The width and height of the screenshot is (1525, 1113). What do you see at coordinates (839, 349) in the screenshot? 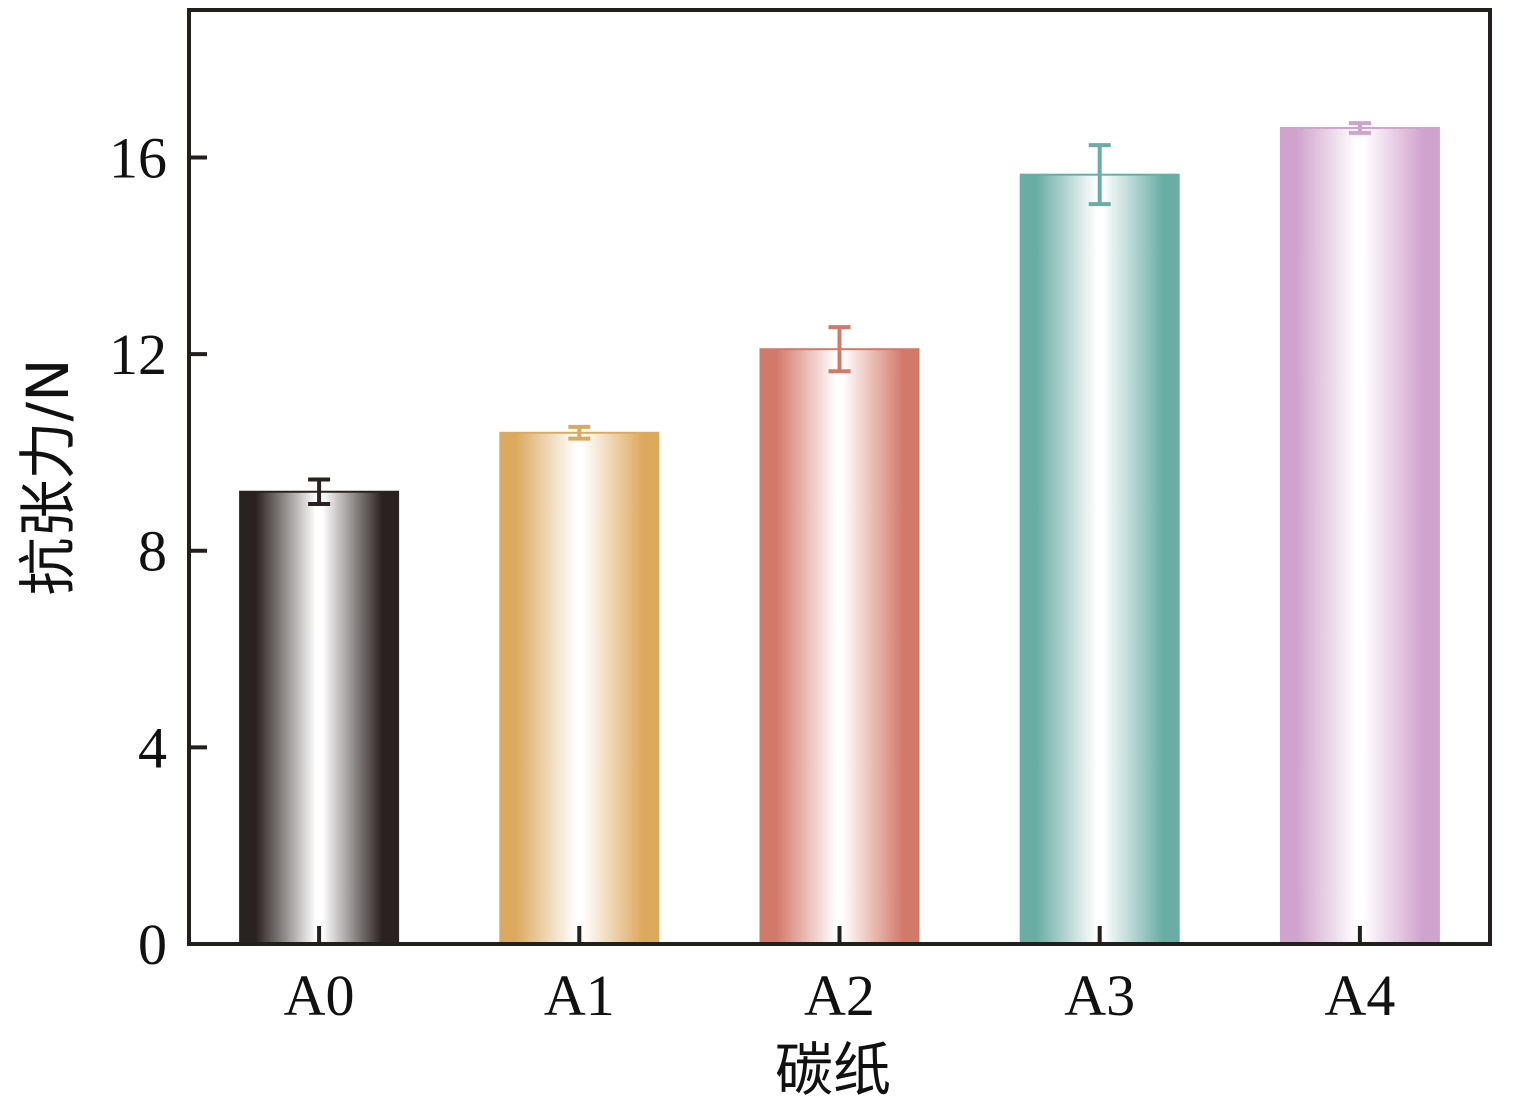
I see `error-bar-a2` at bounding box center [839, 349].